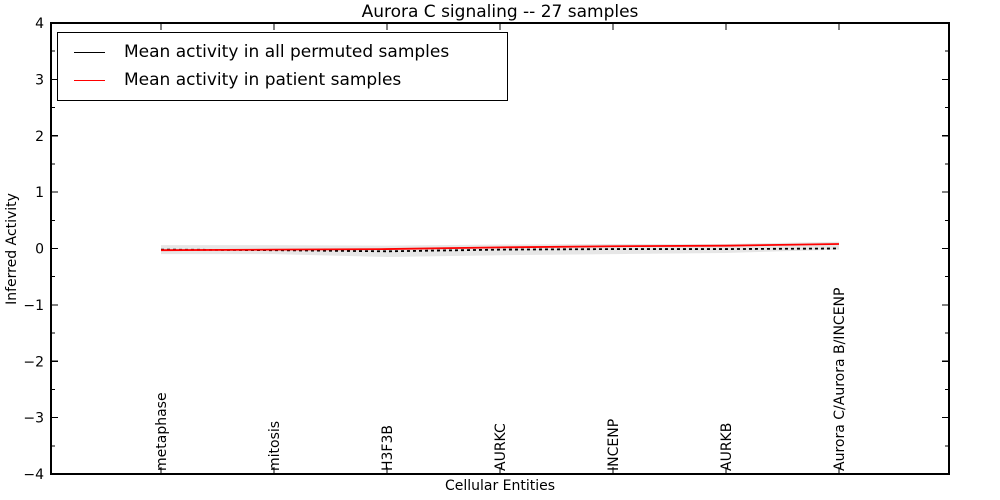 The width and height of the screenshot is (1000, 500). I want to click on y-tick-label: 1, so click(39, 193).